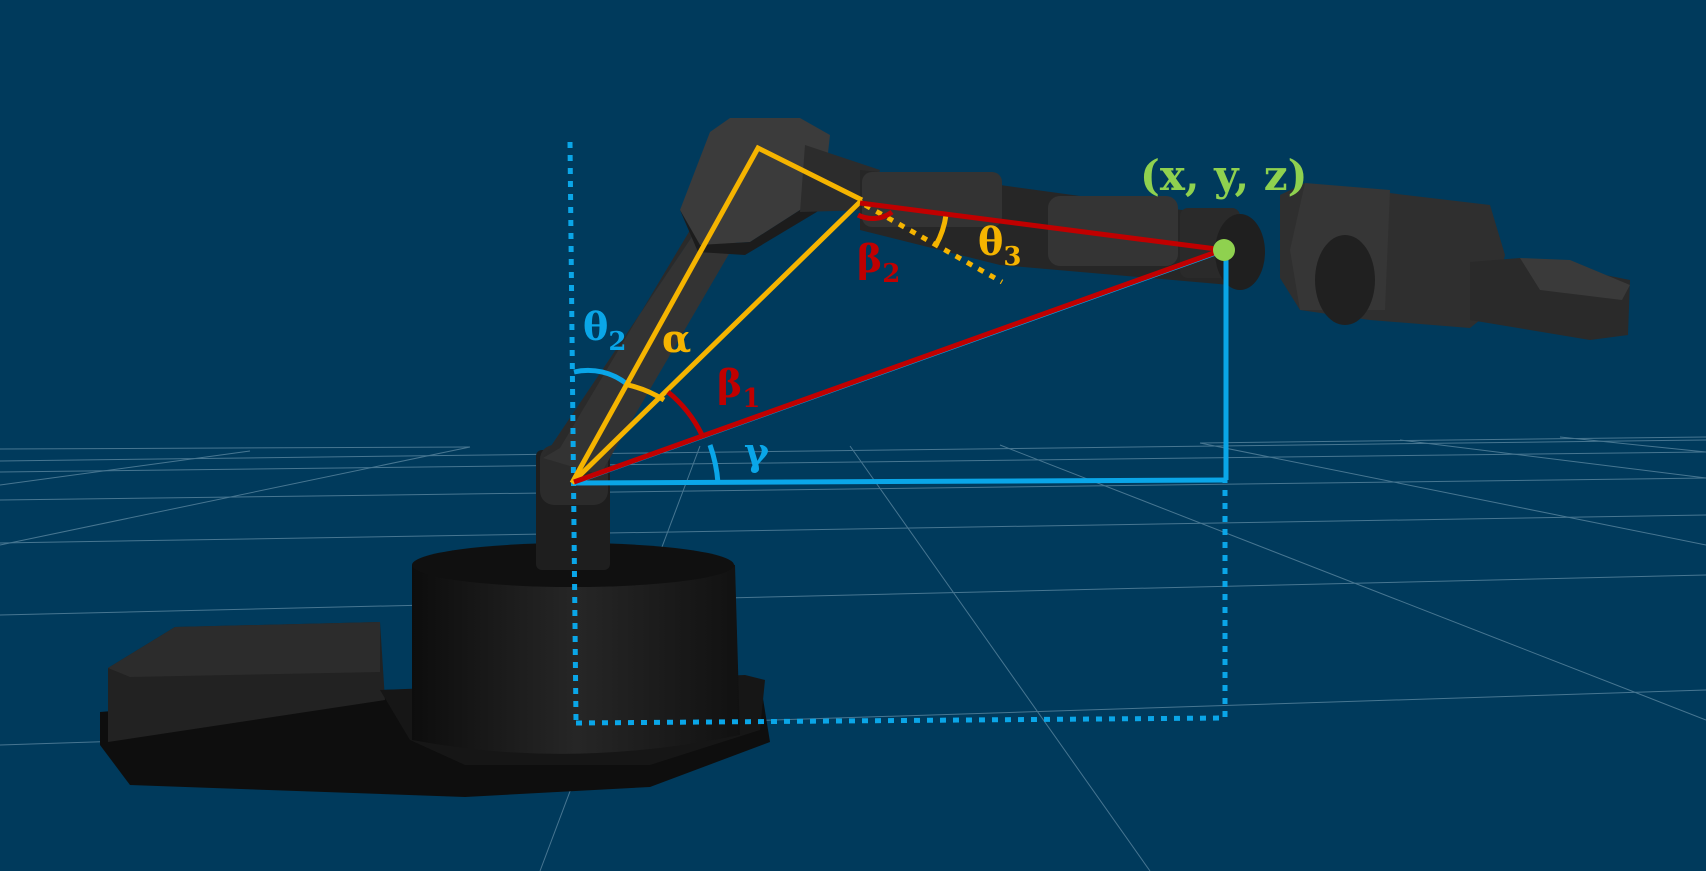 This screenshot has height=871, width=1706. What do you see at coordinates (1345, 280) in the screenshot?
I see `gripper-ring` at bounding box center [1345, 280].